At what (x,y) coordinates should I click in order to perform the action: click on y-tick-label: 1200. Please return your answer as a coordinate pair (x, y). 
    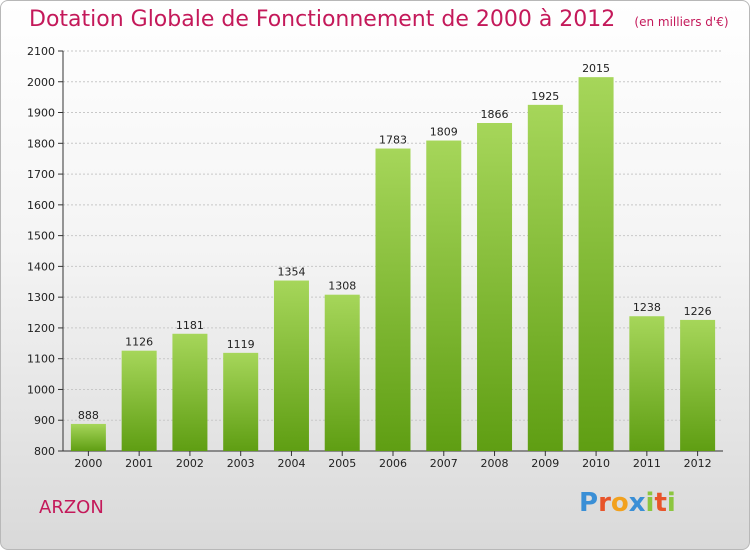
    Looking at the image, I should click on (41, 328).